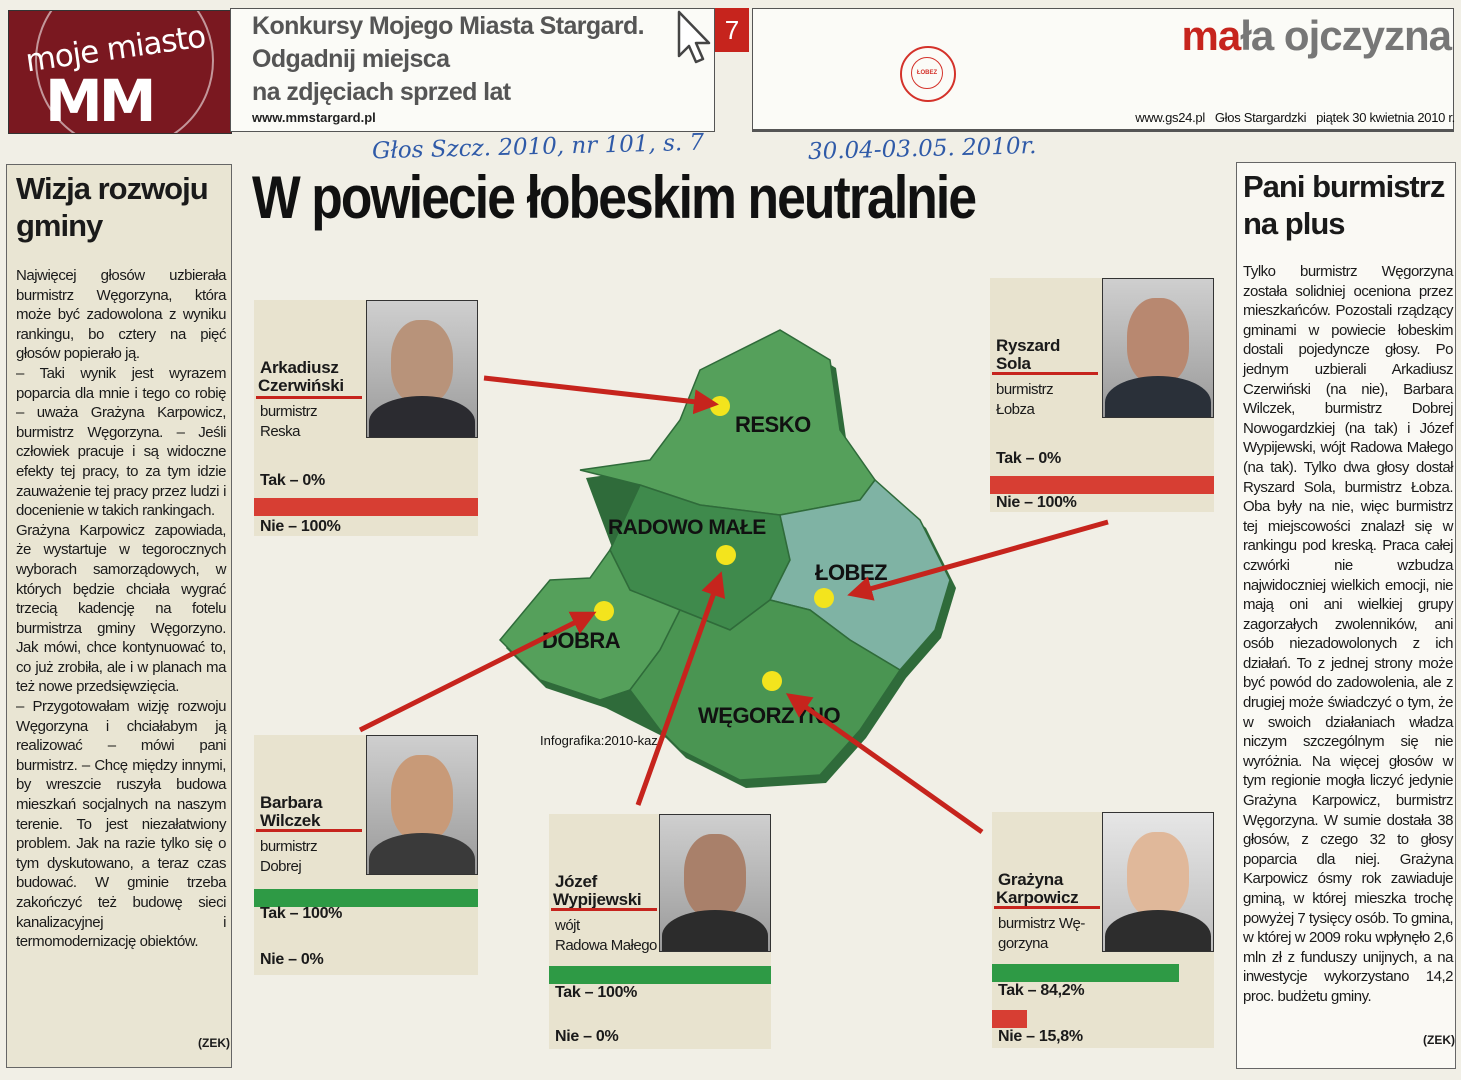 This screenshot has width=1461, height=1080. Describe the element at coordinates (100, 100) in the screenshot. I see `logo-mark: MM` at that location.